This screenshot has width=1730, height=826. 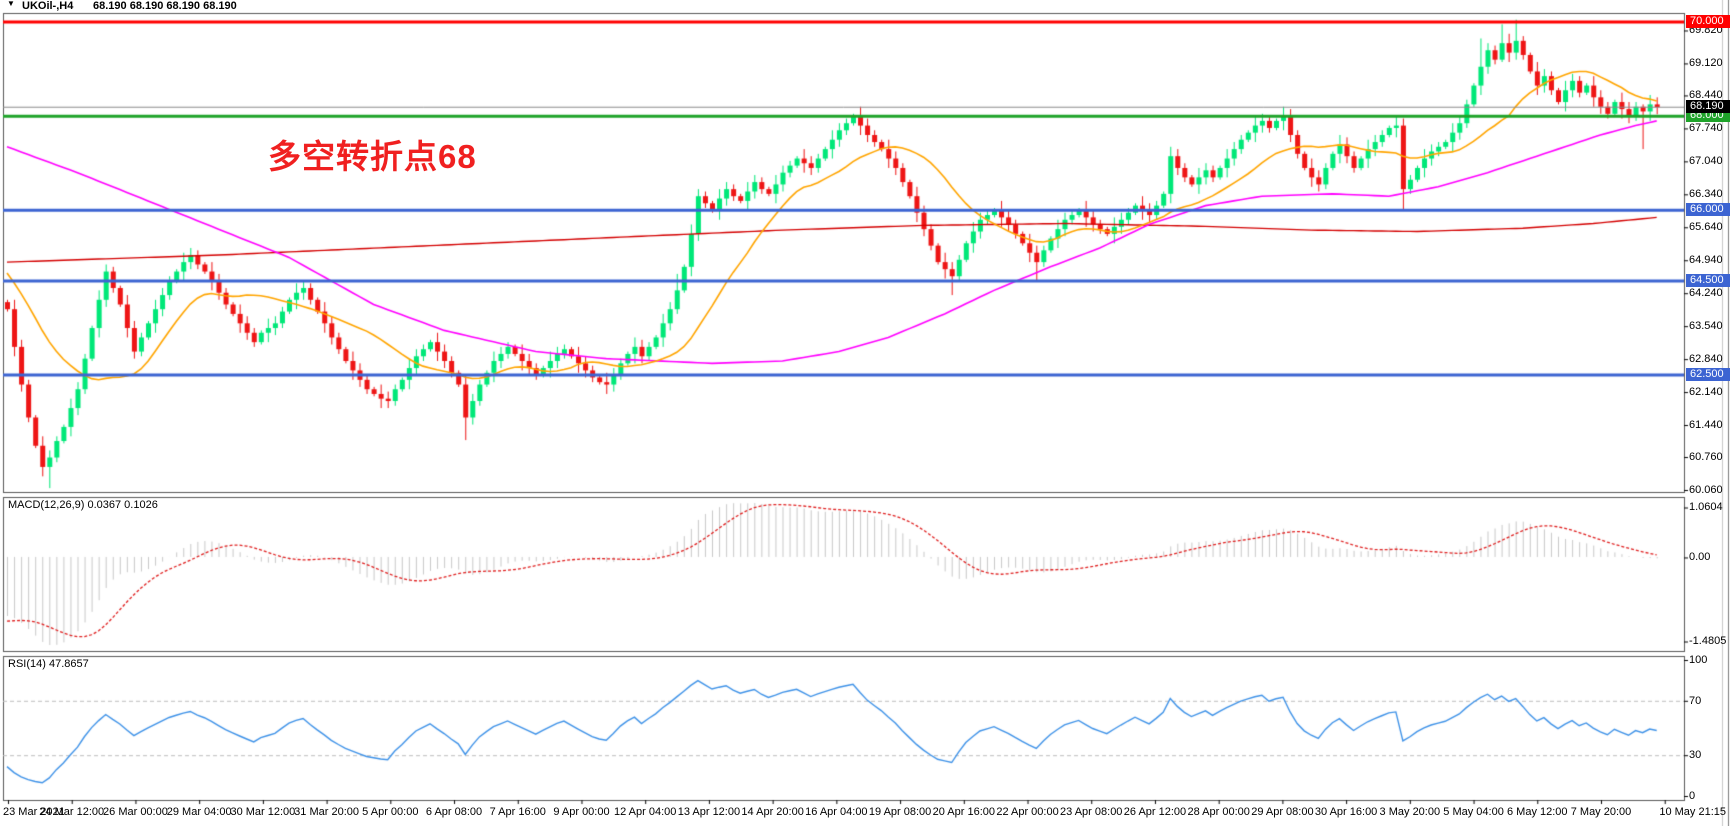 I want to click on macd-tick-label: 1.0604, so click(x=1706, y=507).